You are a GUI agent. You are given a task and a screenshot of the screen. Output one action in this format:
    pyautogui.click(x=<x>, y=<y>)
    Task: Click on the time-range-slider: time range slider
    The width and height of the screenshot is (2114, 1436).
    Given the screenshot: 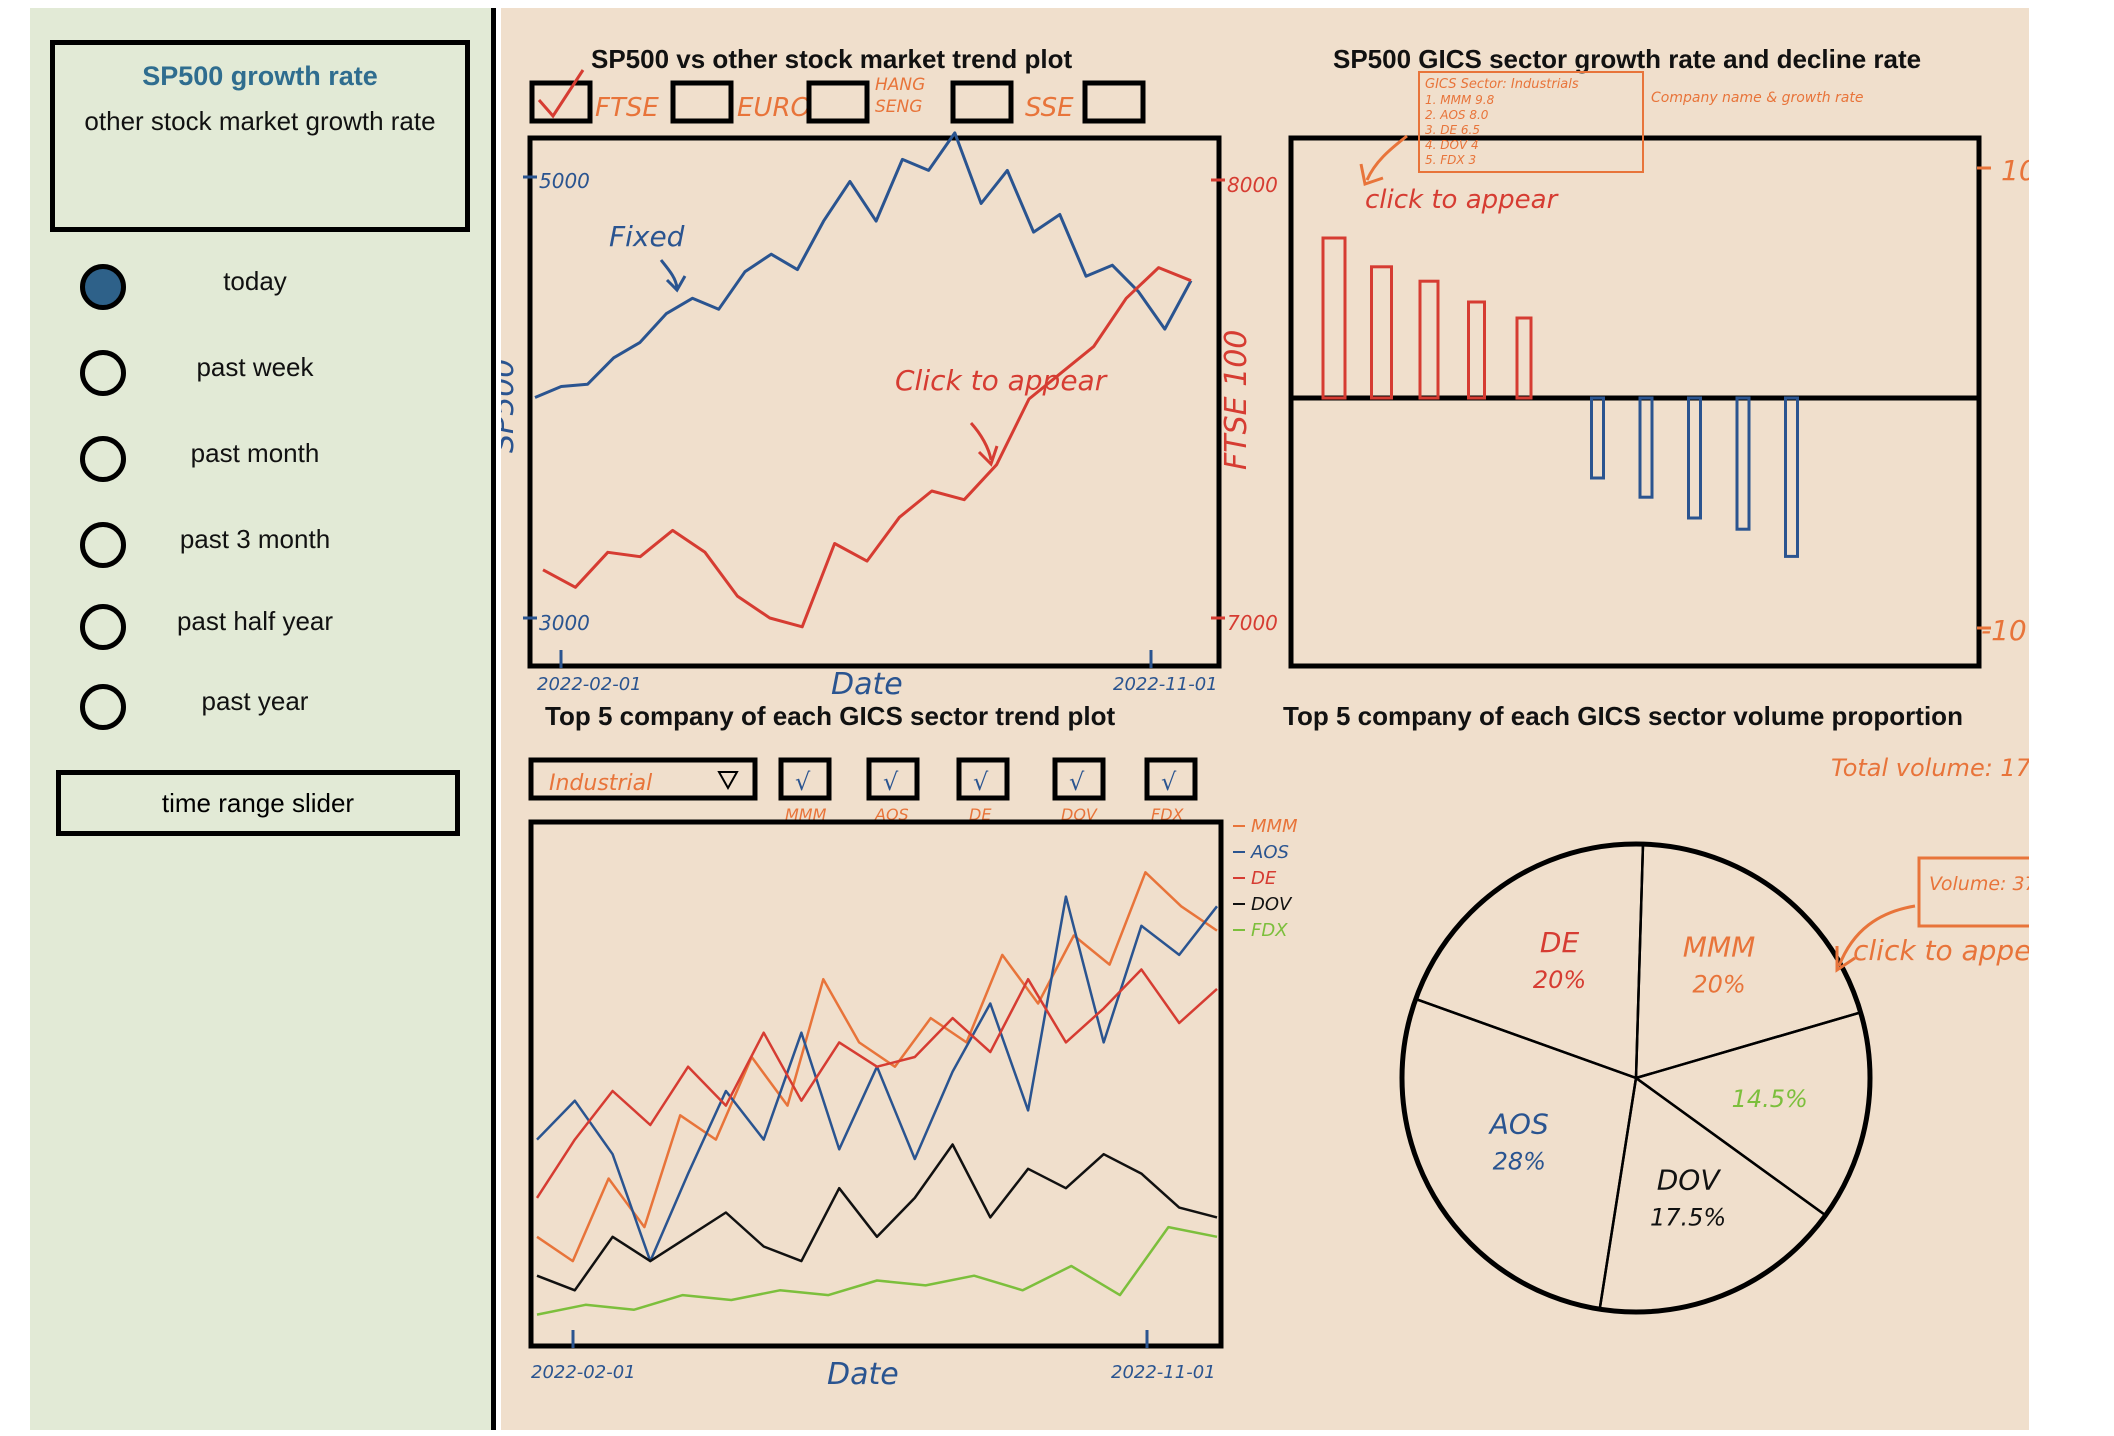 What is the action you would take?
    pyautogui.click(x=258, y=803)
    